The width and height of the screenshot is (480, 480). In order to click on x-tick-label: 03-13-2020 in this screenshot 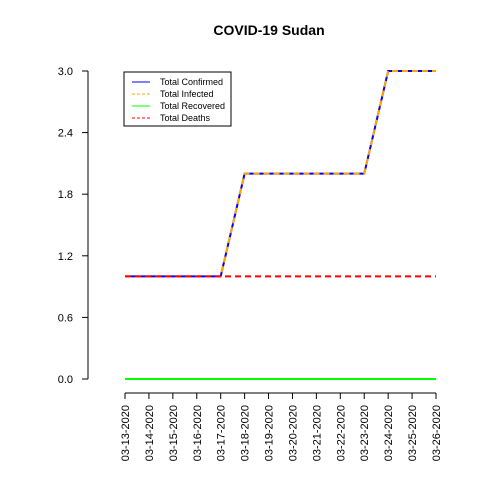, I will do `click(126, 433)`.